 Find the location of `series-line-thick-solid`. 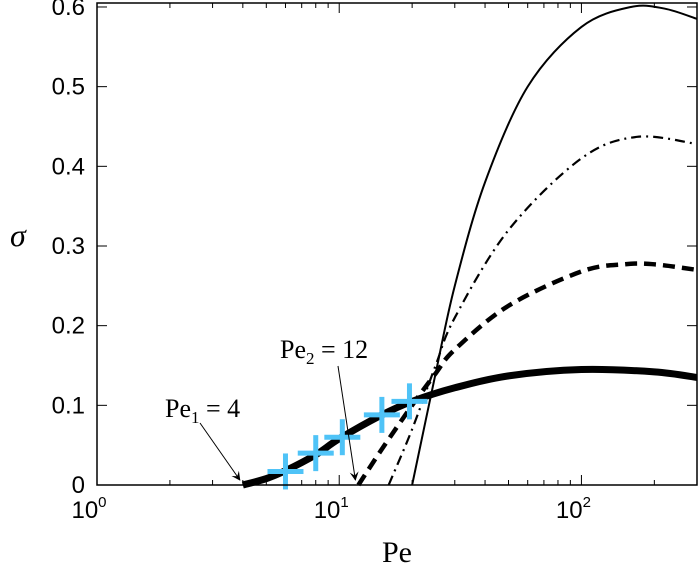

series-line-thick-solid is located at coordinates (469, 427).